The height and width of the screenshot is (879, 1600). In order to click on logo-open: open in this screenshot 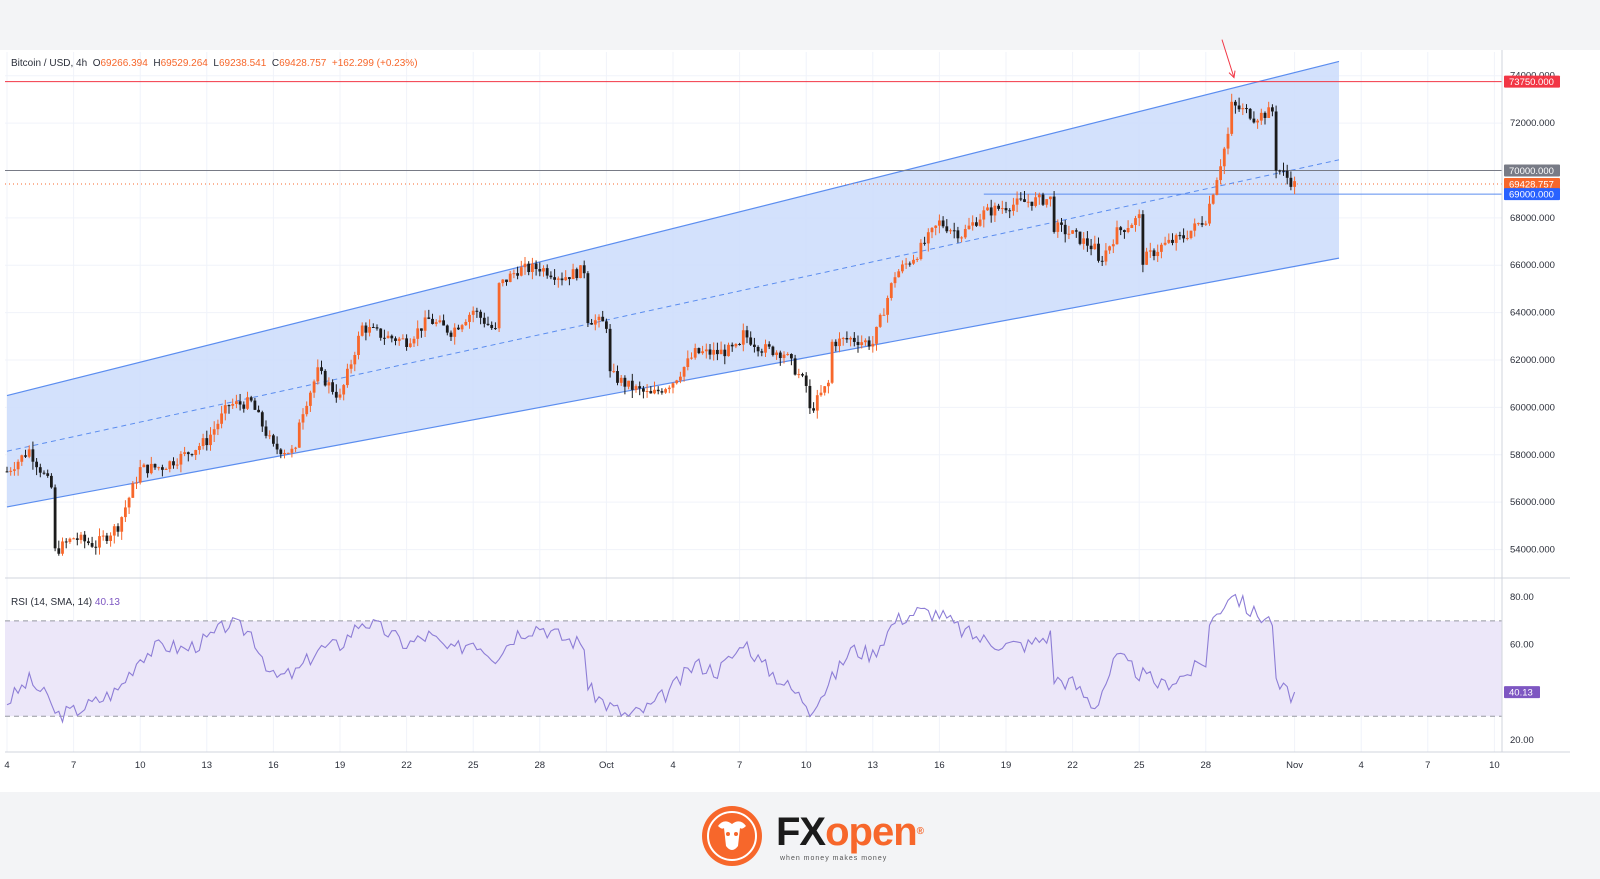, I will do `click(871, 832)`.